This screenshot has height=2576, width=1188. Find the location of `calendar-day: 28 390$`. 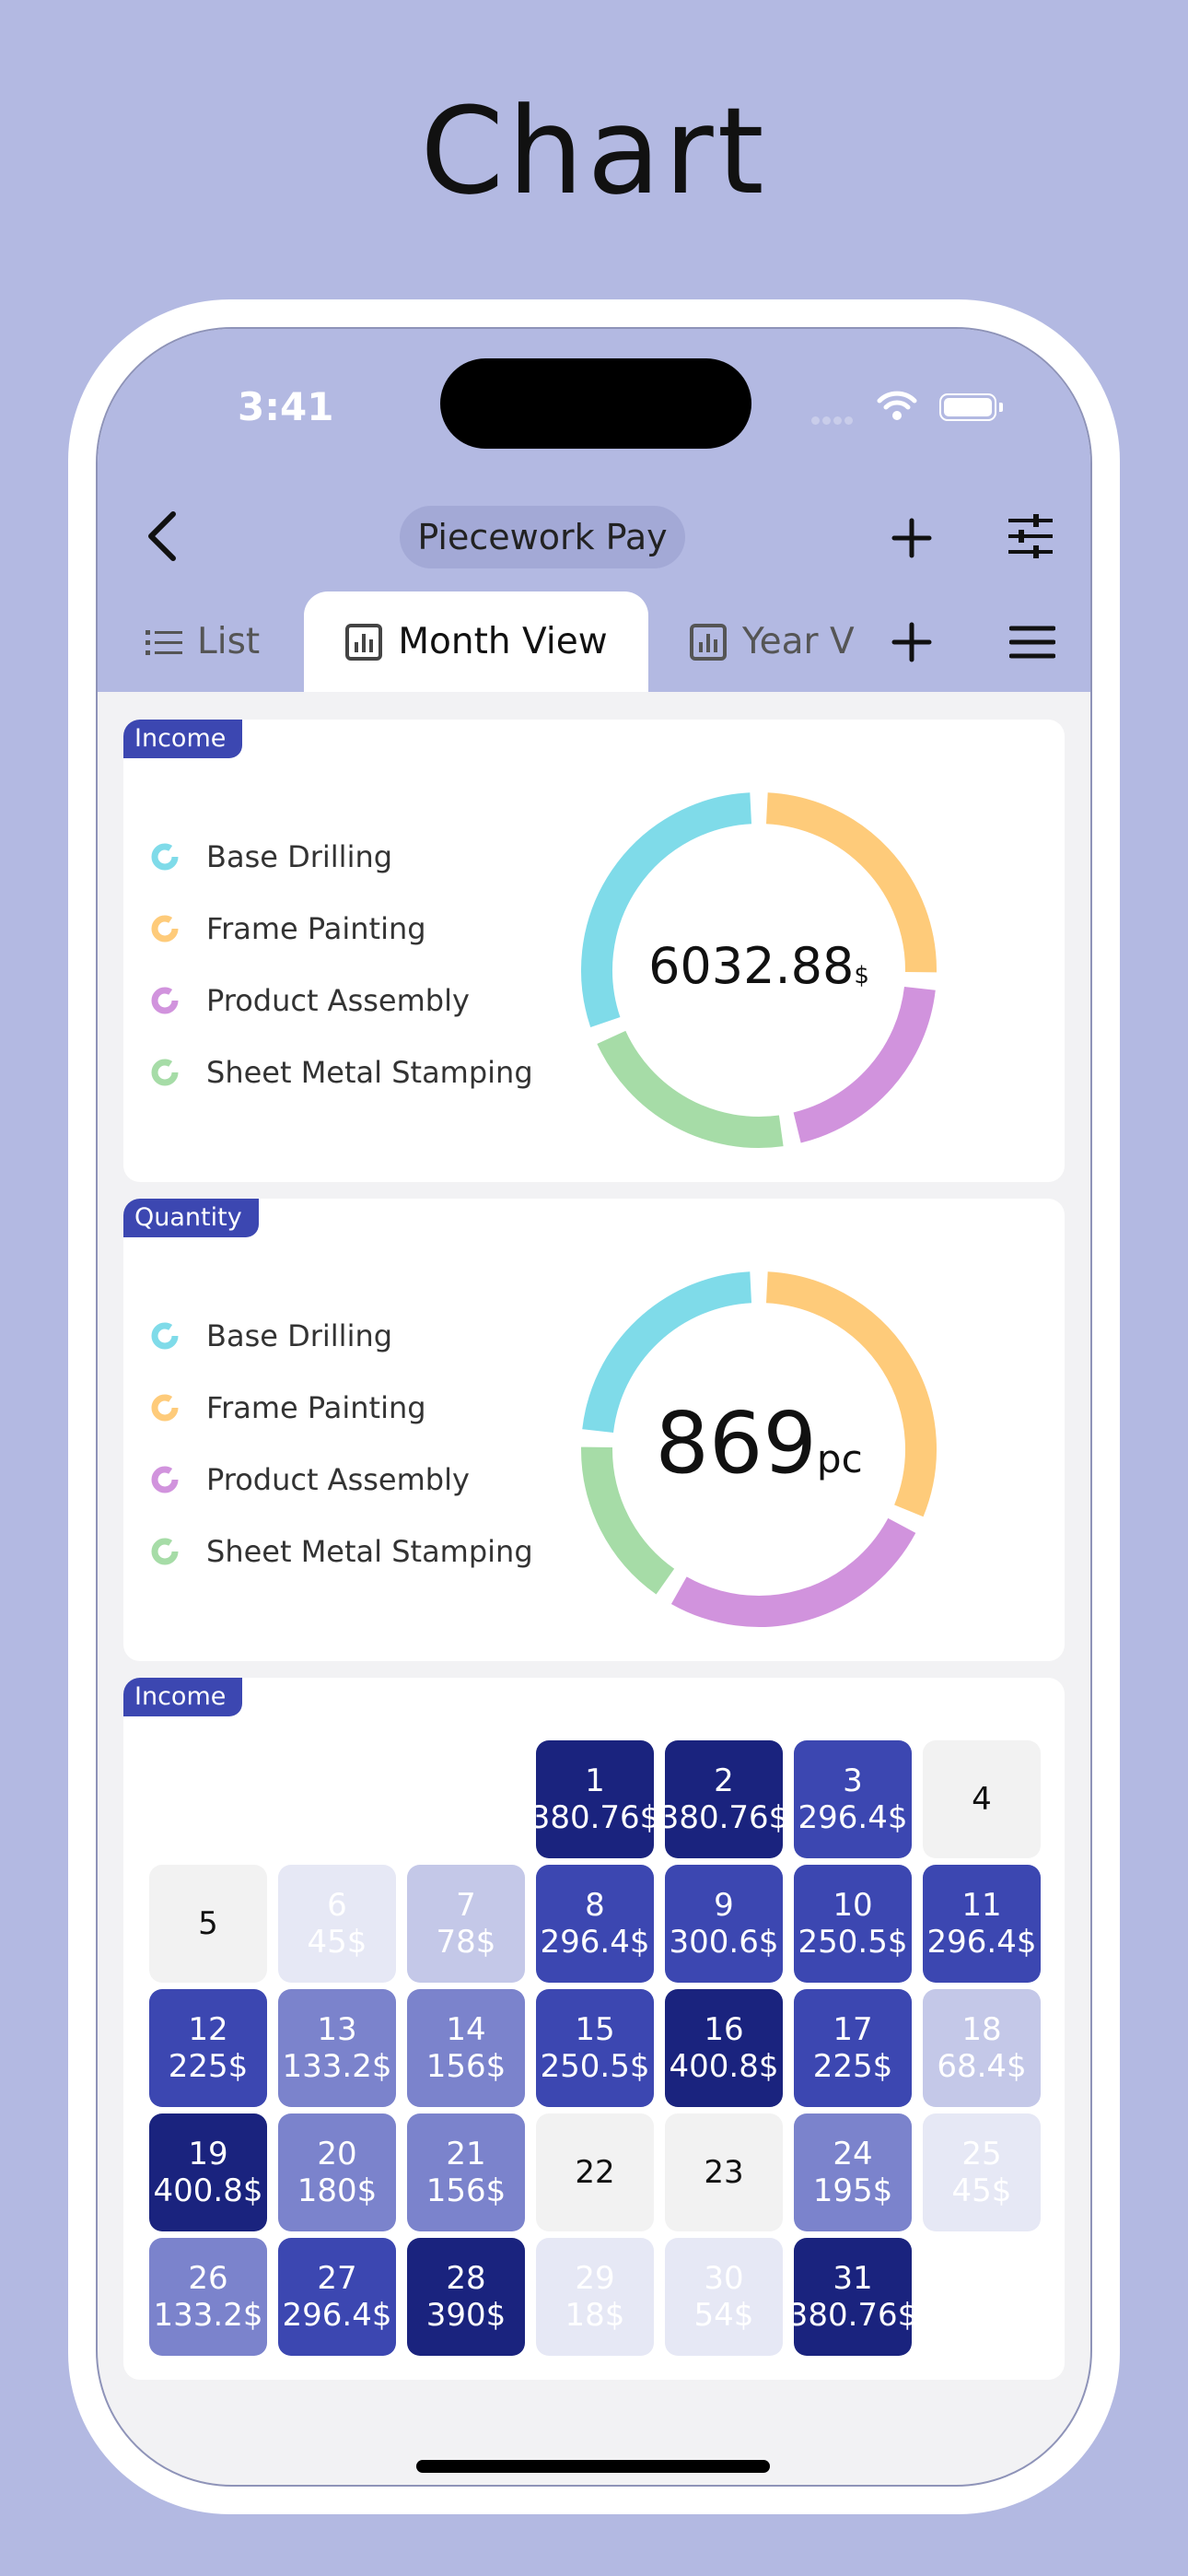

calendar-day: 28 390$ is located at coordinates (466, 2297).